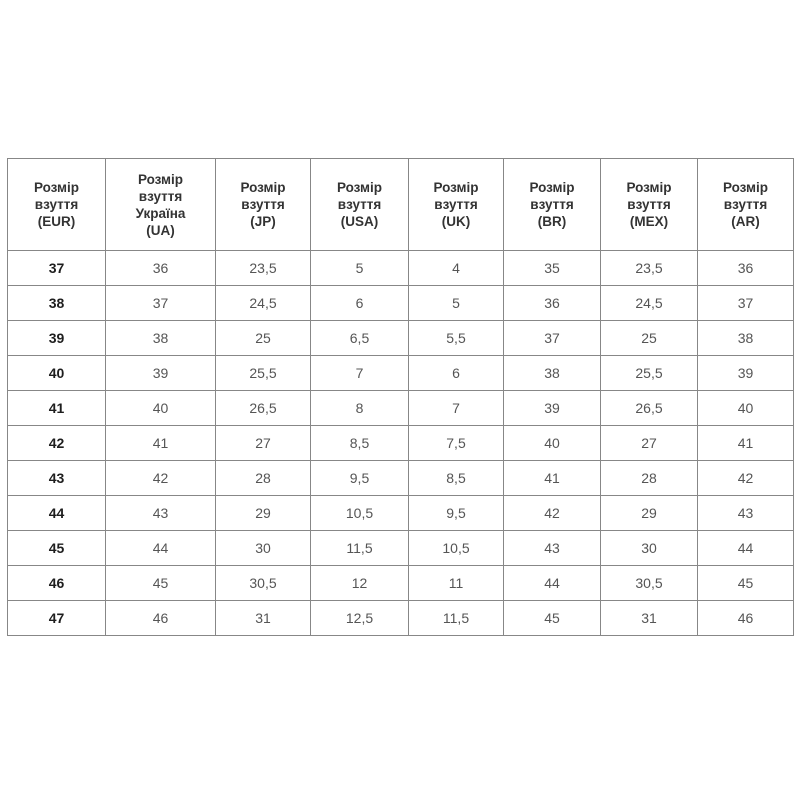 The height and width of the screenshot is (800, 800). I want to click on table-row: 40 39 25,5 7 6 38 25,5 39, so click(400, 373).